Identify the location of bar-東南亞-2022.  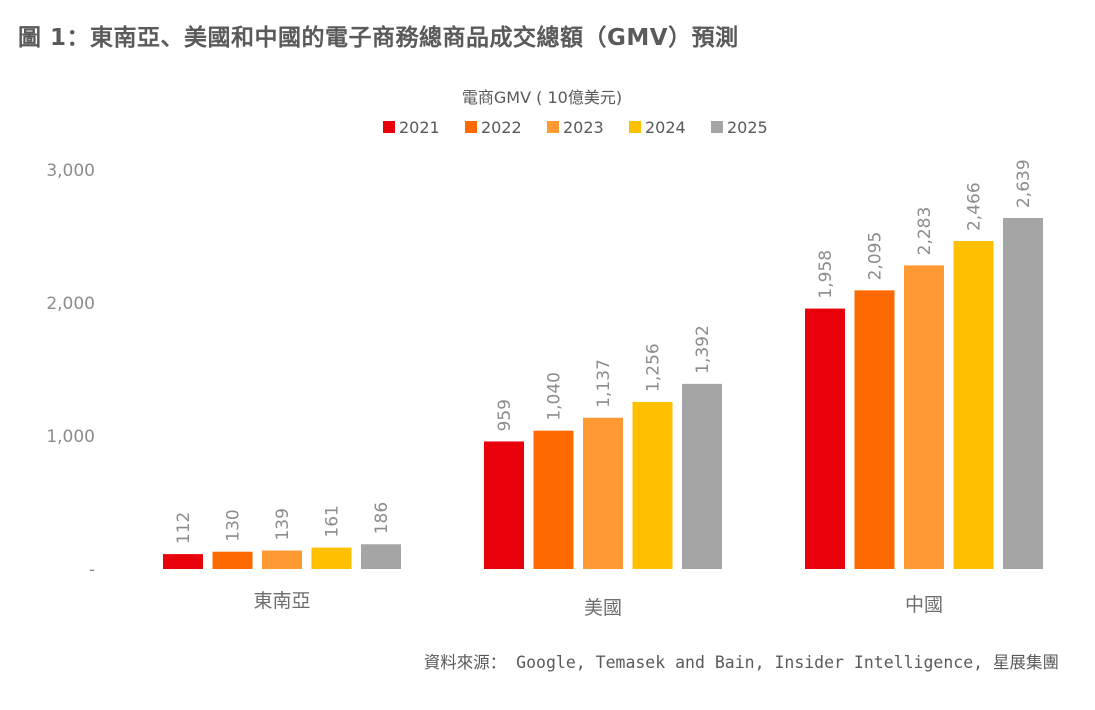
(232, 560).